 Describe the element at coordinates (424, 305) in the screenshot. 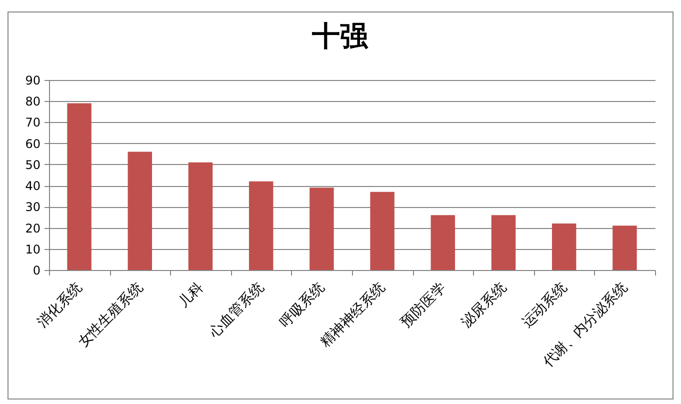

I see `x-tick-label: 预防医学` at that location.